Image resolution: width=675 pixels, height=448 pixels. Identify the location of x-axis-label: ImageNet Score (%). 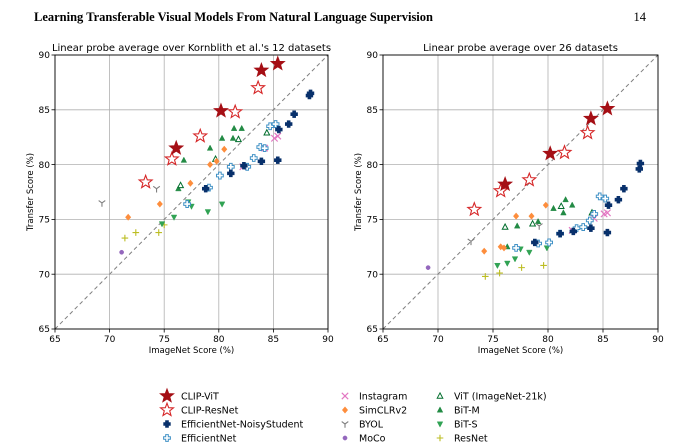
(191, 351).